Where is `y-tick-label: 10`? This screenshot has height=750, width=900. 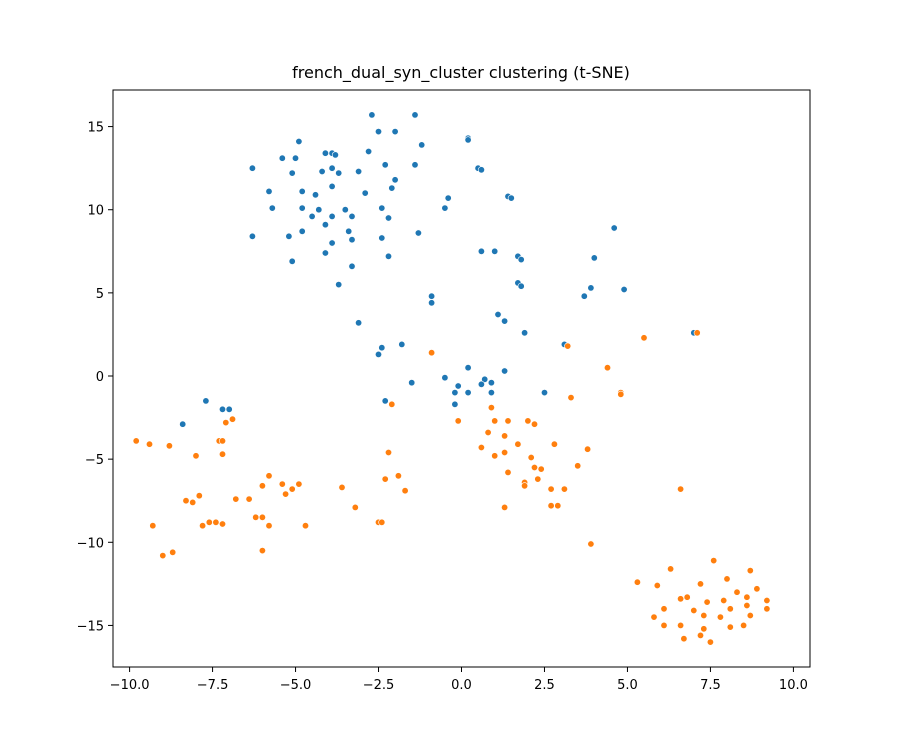
y-tick-label: 10 is located at coordinates (95, 211).